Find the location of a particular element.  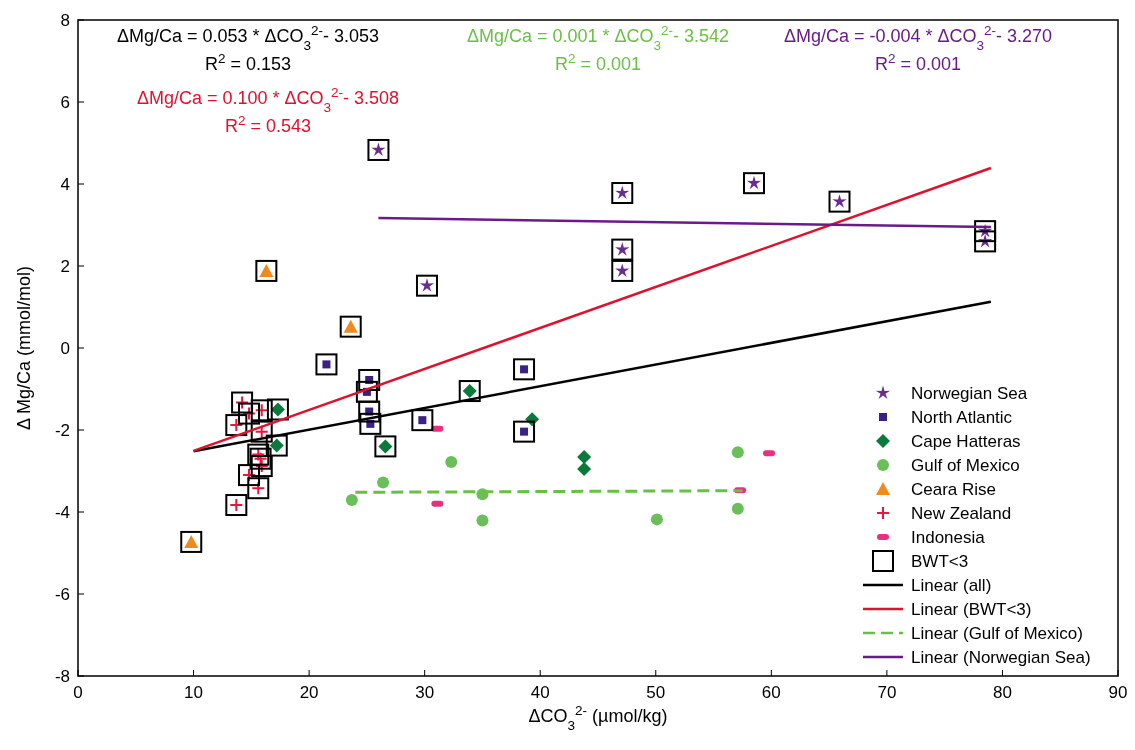

y-axis-title: Δ Mg/Ca (mmol/mol) is located at coordinates (24, 348).